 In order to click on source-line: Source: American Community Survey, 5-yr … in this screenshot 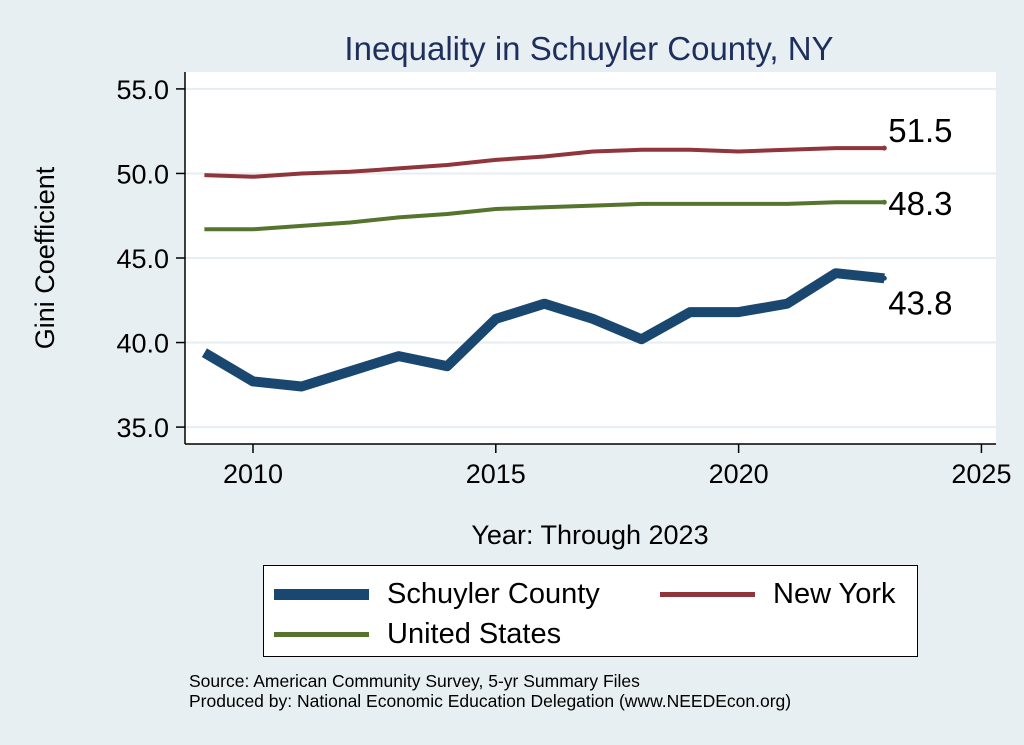, I will do `click(414, 681)`.